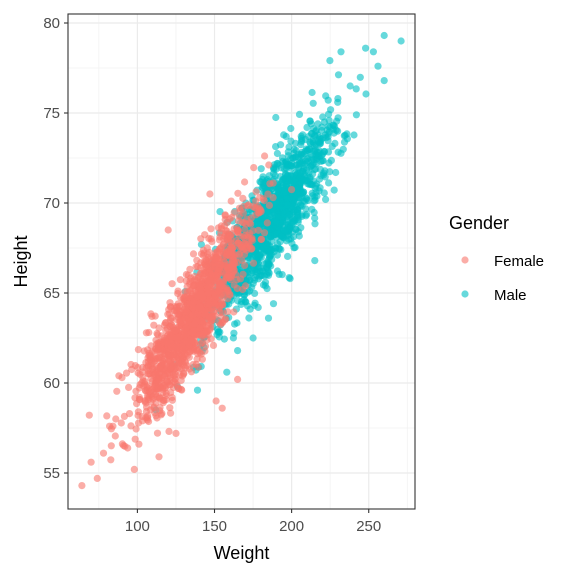 The width and height of the screenshot is (576, 576). What do you see at coordinates (51, 203) in the screenshot?
I see `y-tick-label: 70` at bounding box center [51, 203].